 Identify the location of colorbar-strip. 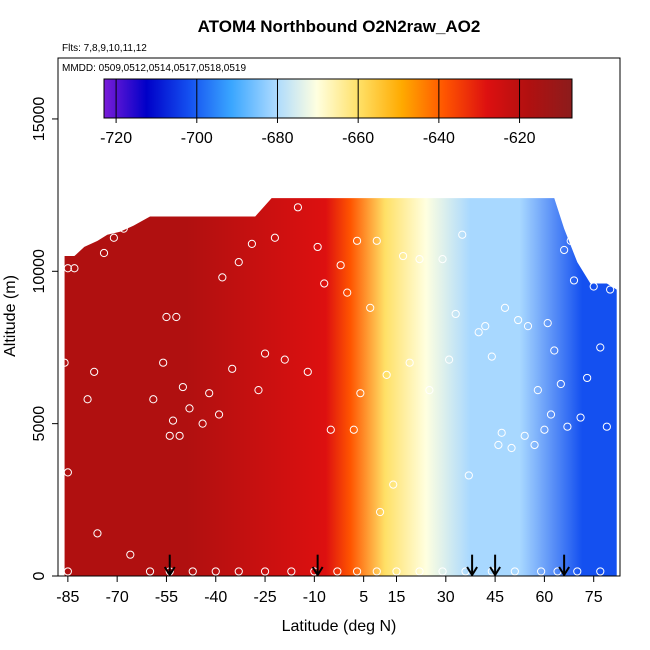
(338, 98).